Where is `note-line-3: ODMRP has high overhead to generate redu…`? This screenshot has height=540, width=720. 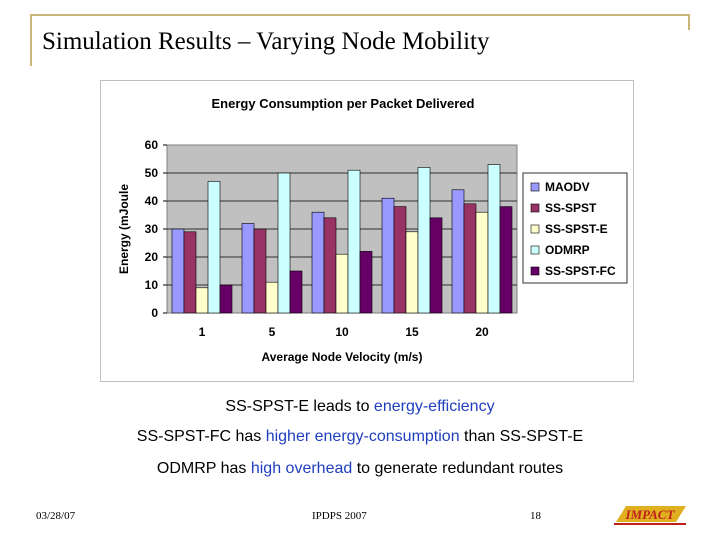
note-line-3: ODMRP has high overhead to generate redu… is located at coordinates (360, 469).